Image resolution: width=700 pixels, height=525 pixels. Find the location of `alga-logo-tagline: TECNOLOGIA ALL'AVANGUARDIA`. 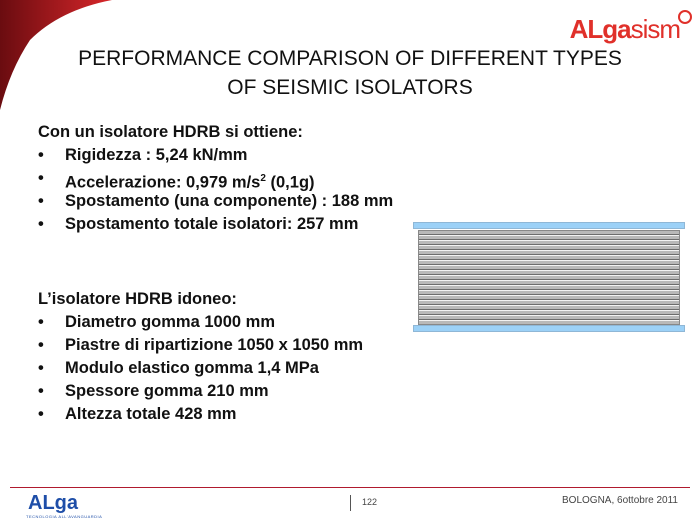

alga-logo-tagline: TECNOLOGIA ALL'AVANGUARDIA is located at coordinates (64, 516).